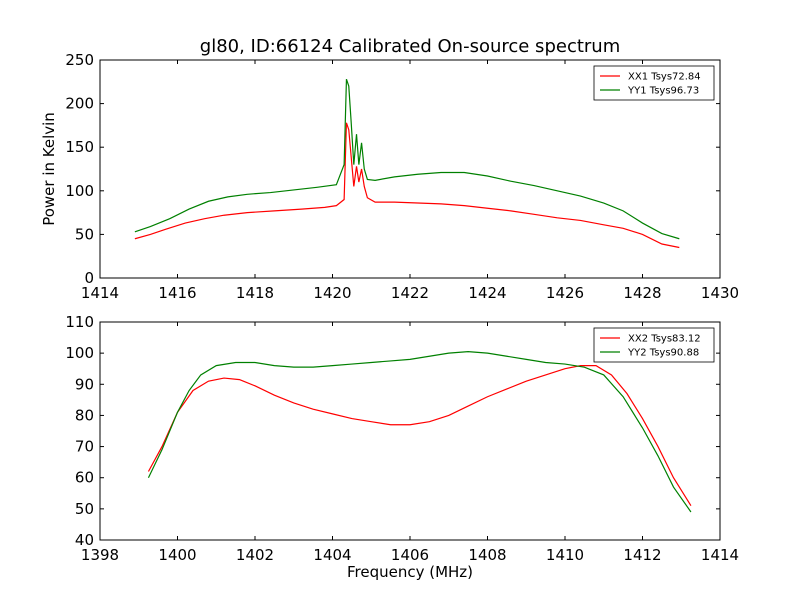 The height and width of the screenshot is (604, 800). I want to click on x-tick-label: 1422, so click(410, 293).